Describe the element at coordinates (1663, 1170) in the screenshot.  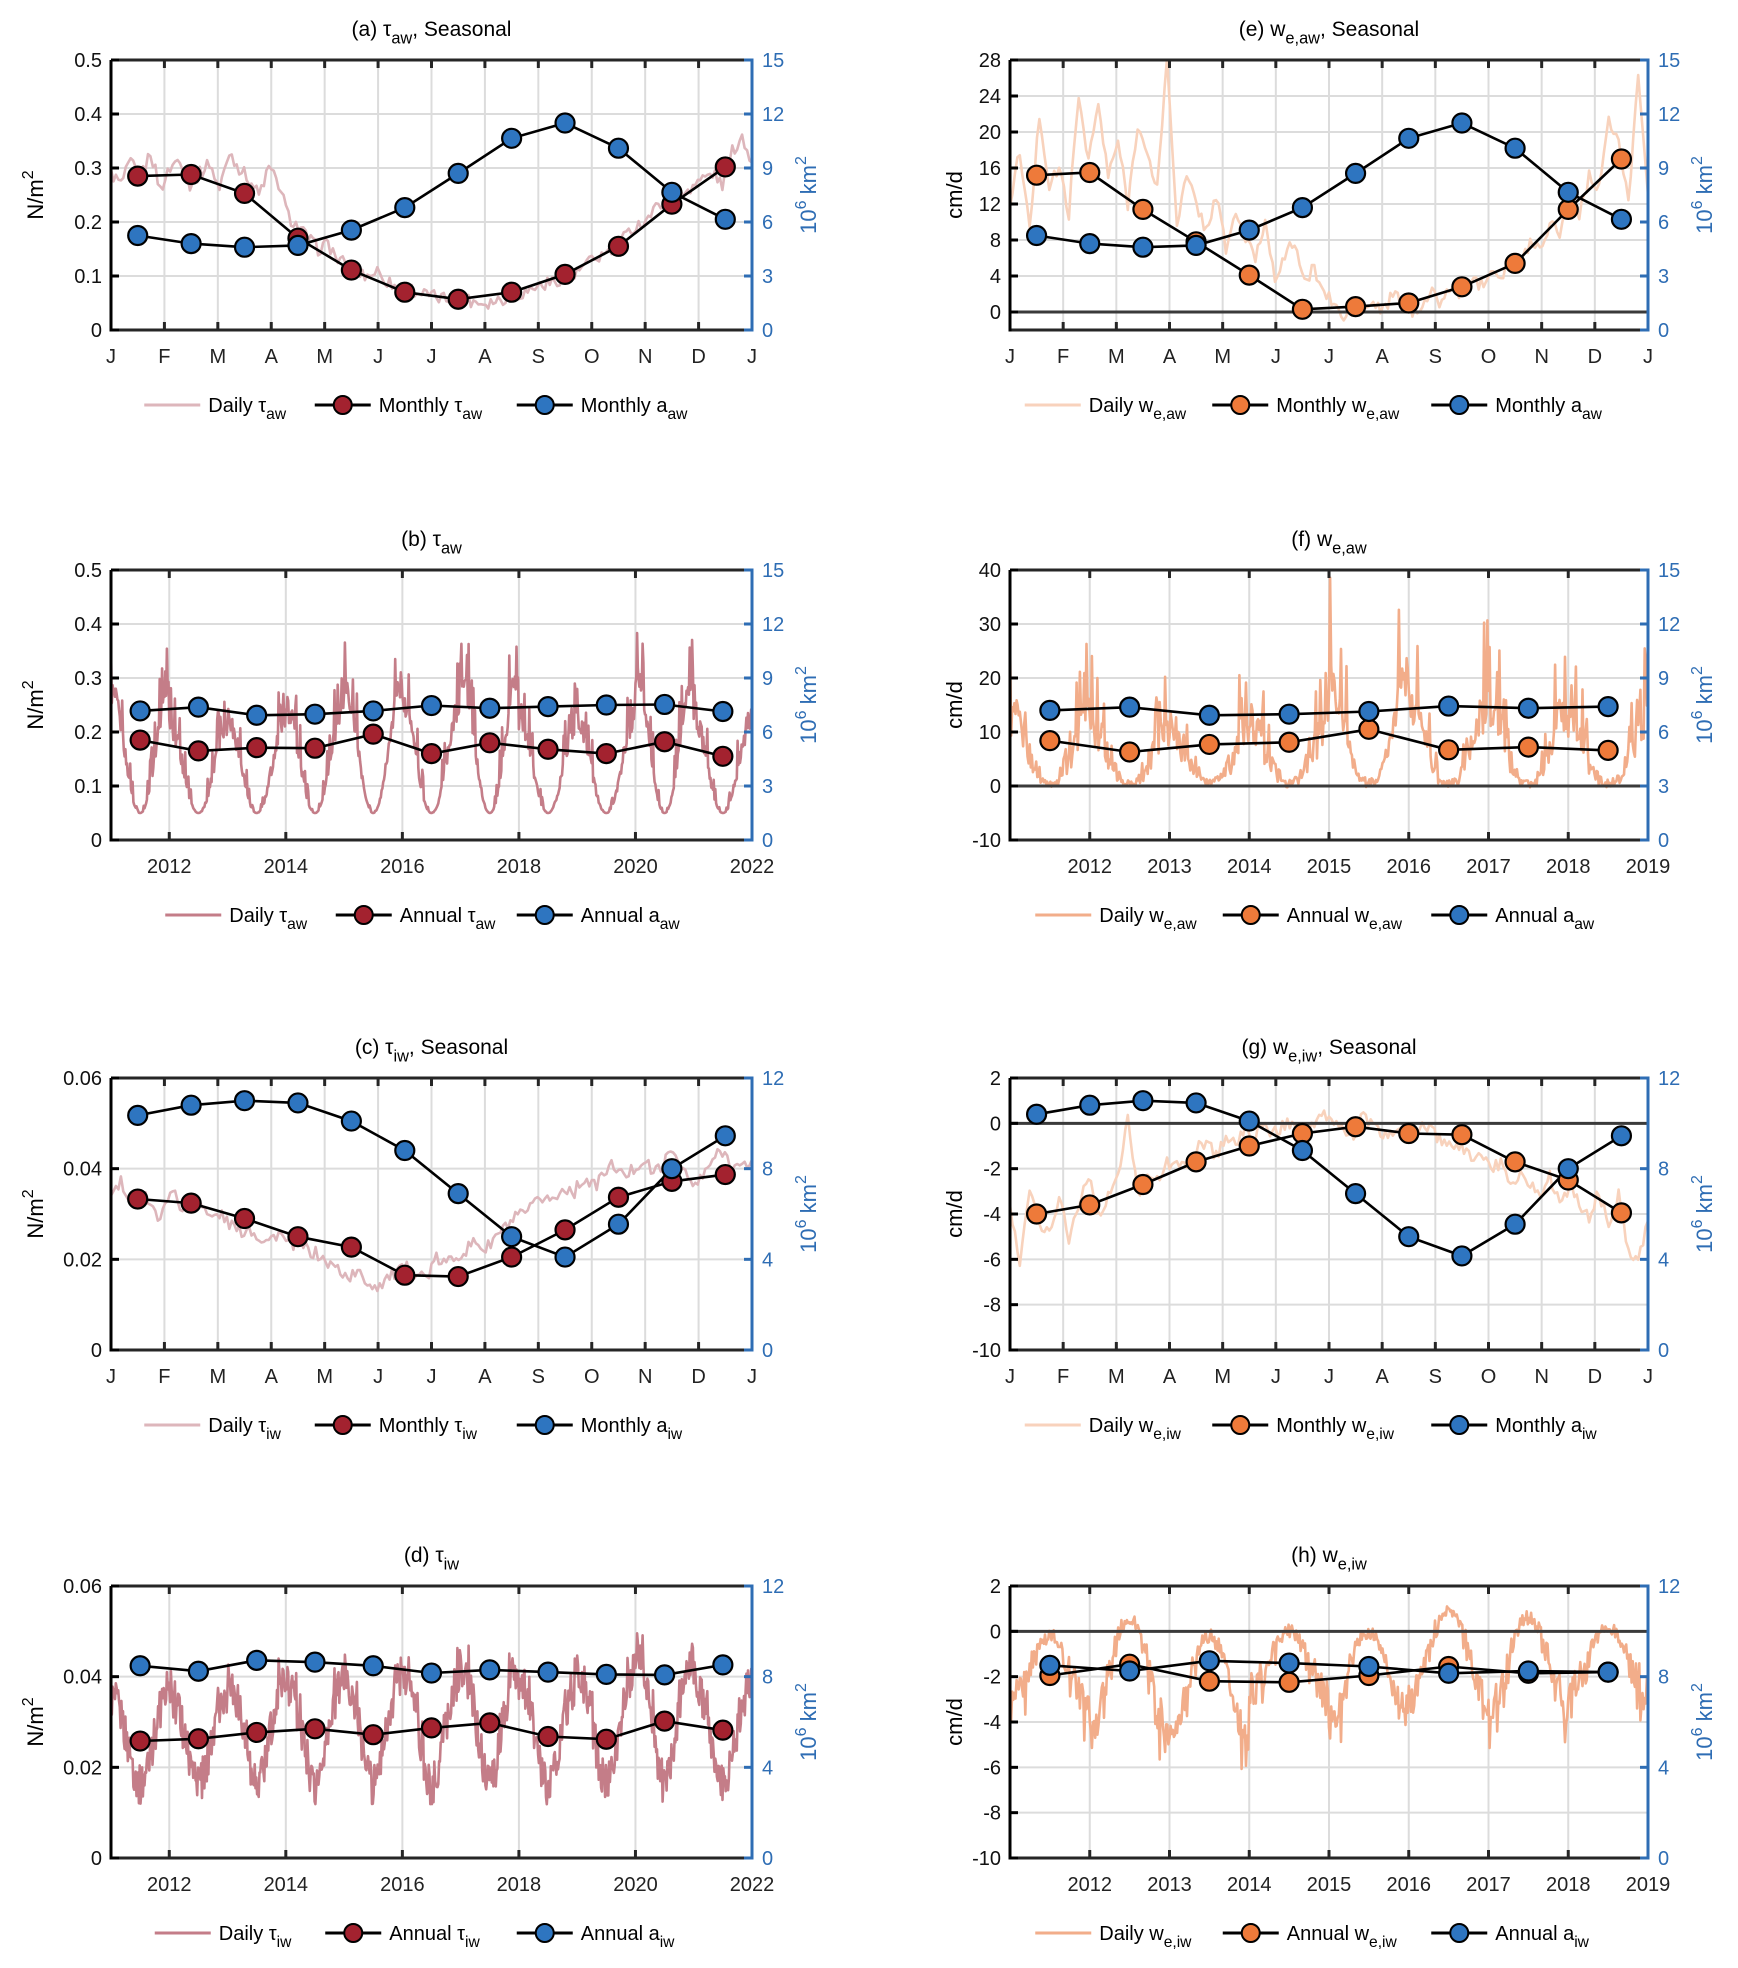
I see `y2-tick-label: 8` at that location.